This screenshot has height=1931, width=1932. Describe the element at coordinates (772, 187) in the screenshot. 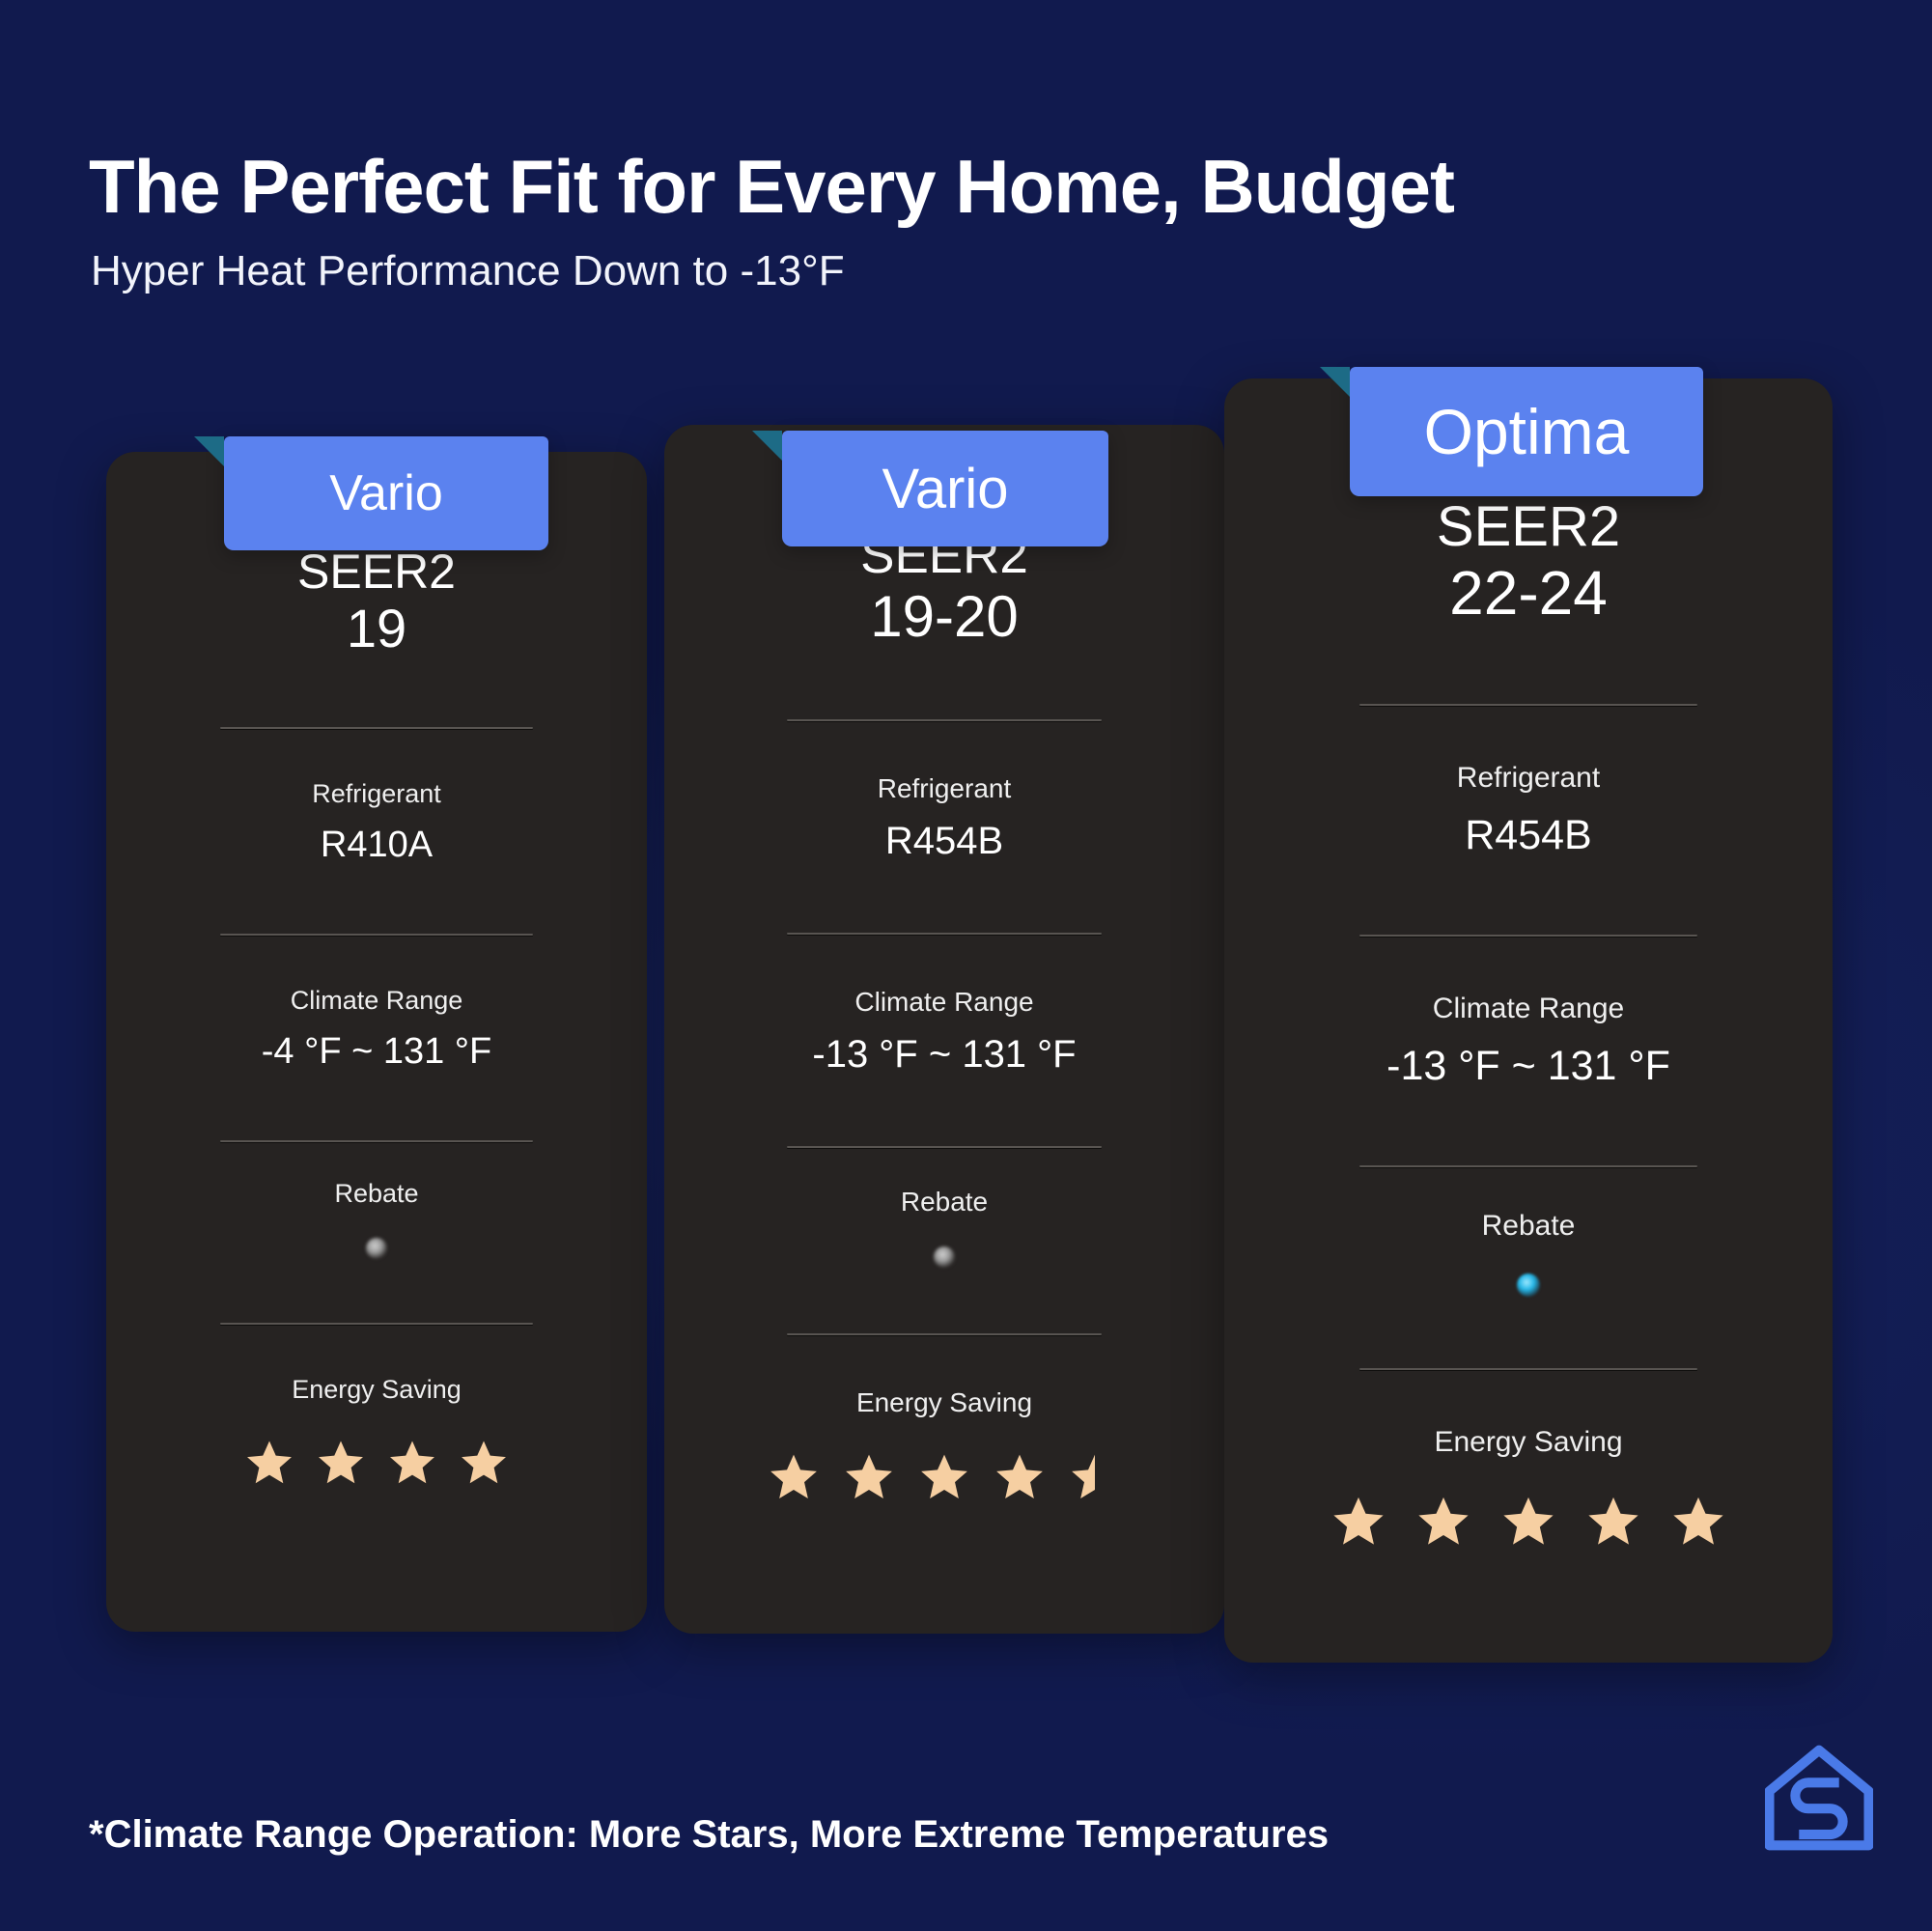

I see `page-title: The Perfect Fit for Every Home, Budget` at that location.